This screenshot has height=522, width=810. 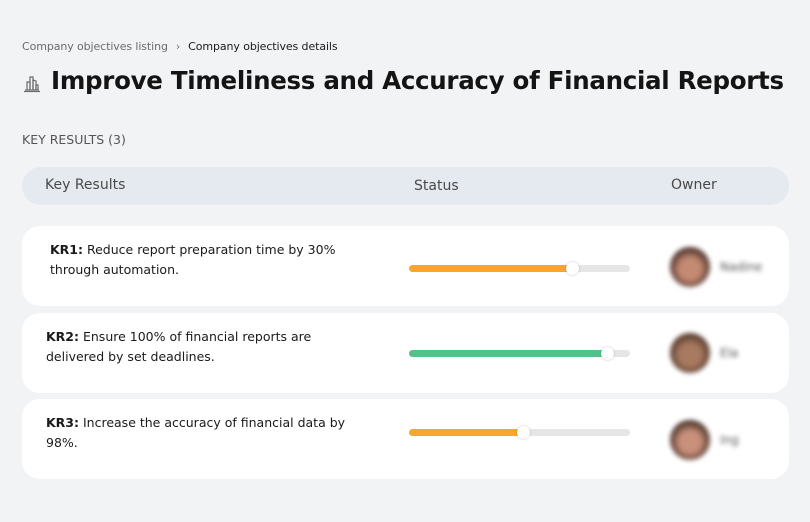 What do you see at coordinates (694, 185) in the screenshot?
I see `column-header-owner: Owner` at bounding box center [694, 185].